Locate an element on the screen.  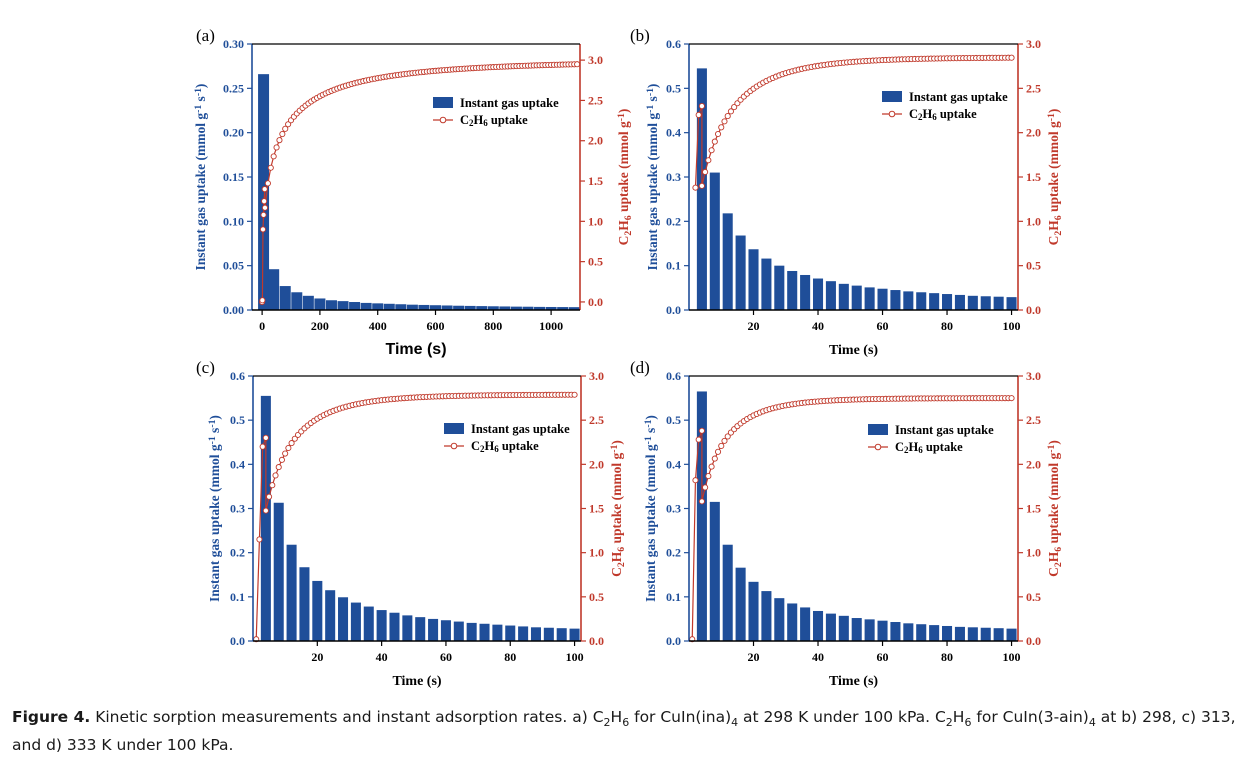
legend: Instant gas uptake C2H6 uptake is located at coordinates (945, 106).